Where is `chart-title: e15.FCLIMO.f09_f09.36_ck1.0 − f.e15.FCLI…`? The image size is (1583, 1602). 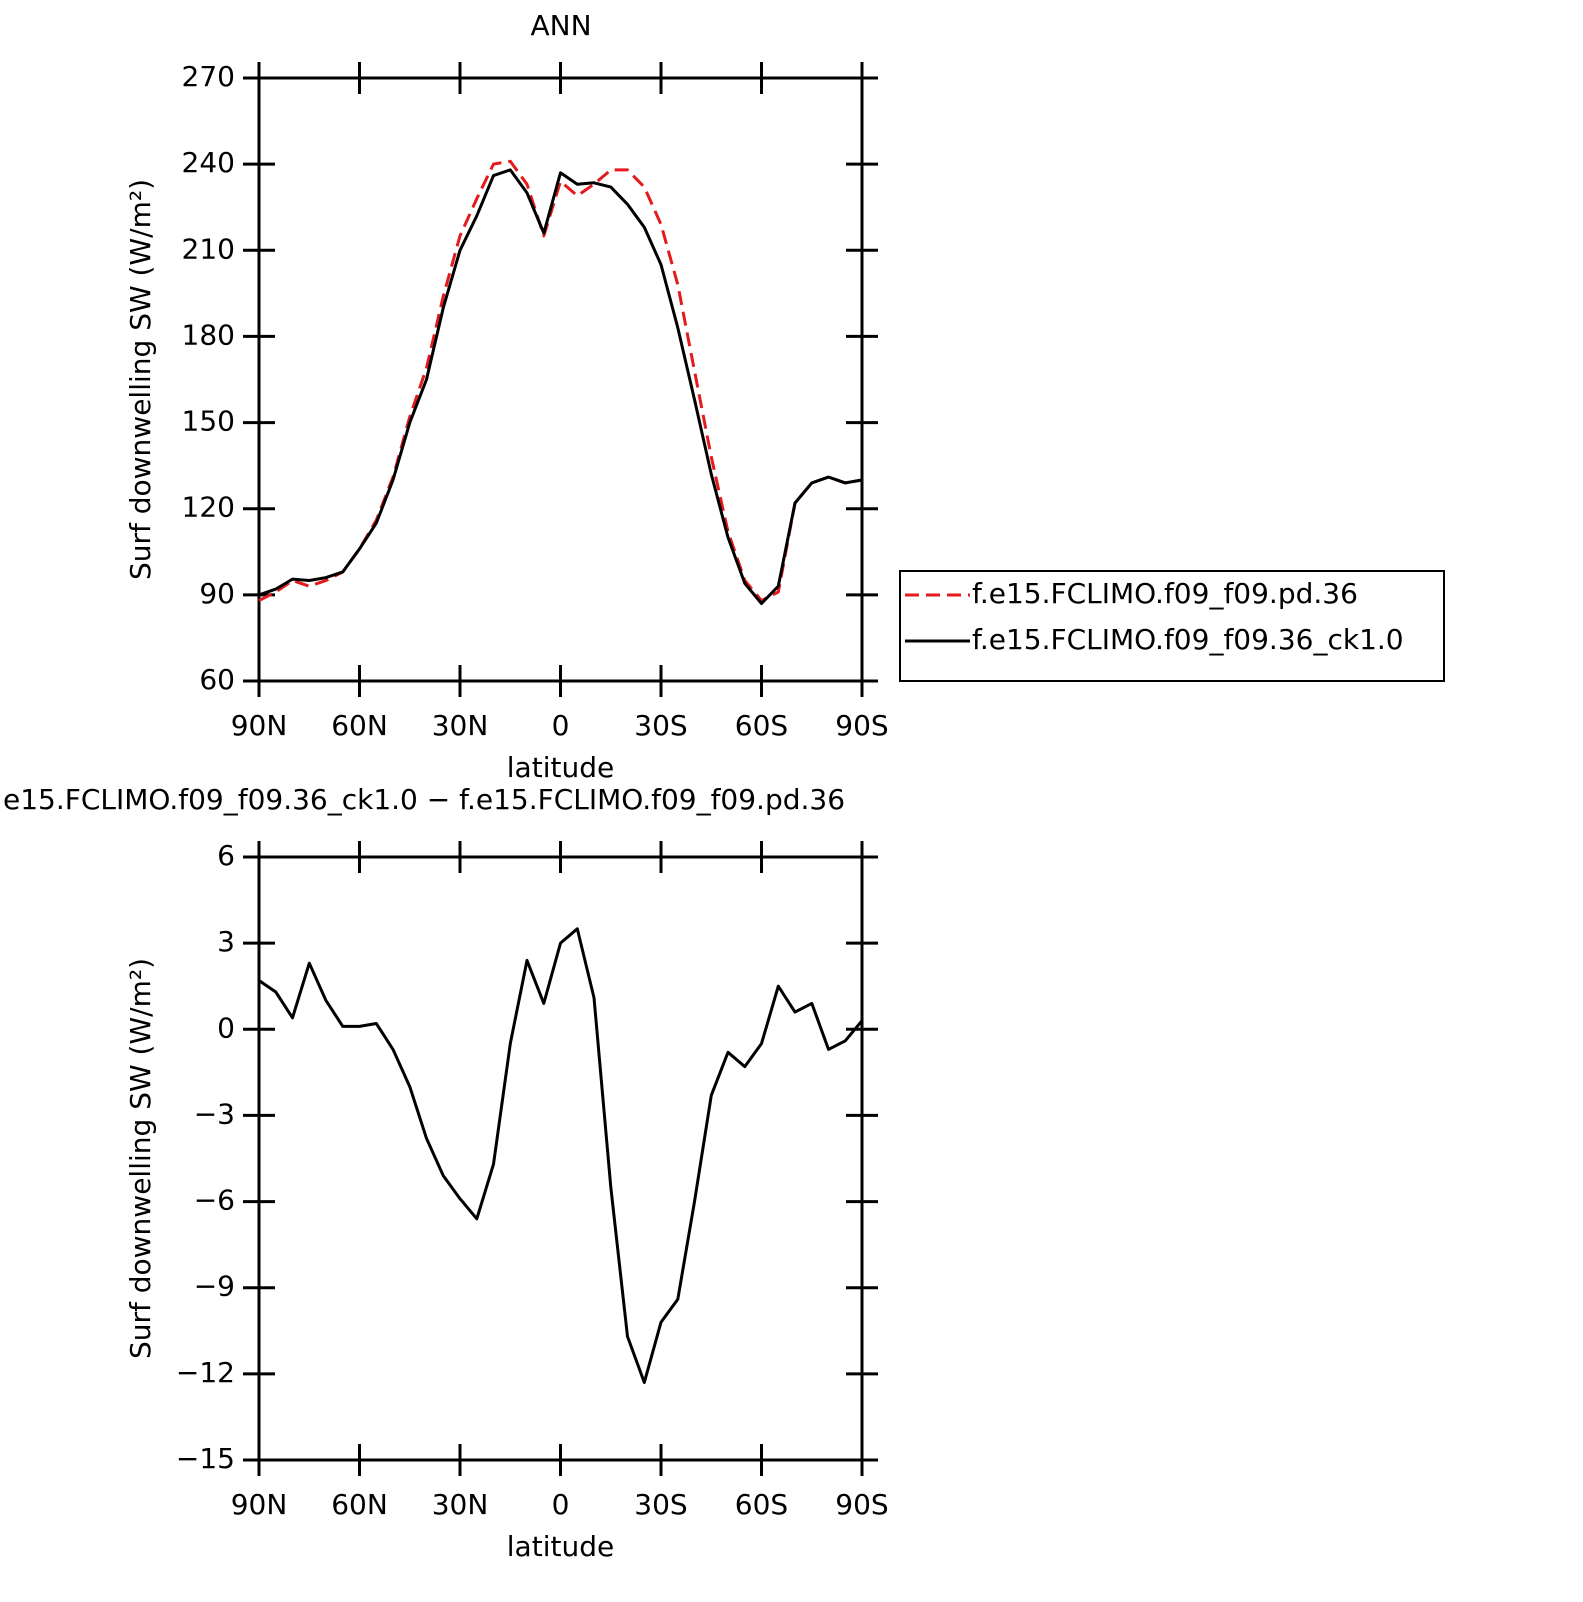 chart-title: e15.FCLIMO.f09_f09.36_ck1.0 − f.e15.FCLI… is located at coordinates (424, 799).